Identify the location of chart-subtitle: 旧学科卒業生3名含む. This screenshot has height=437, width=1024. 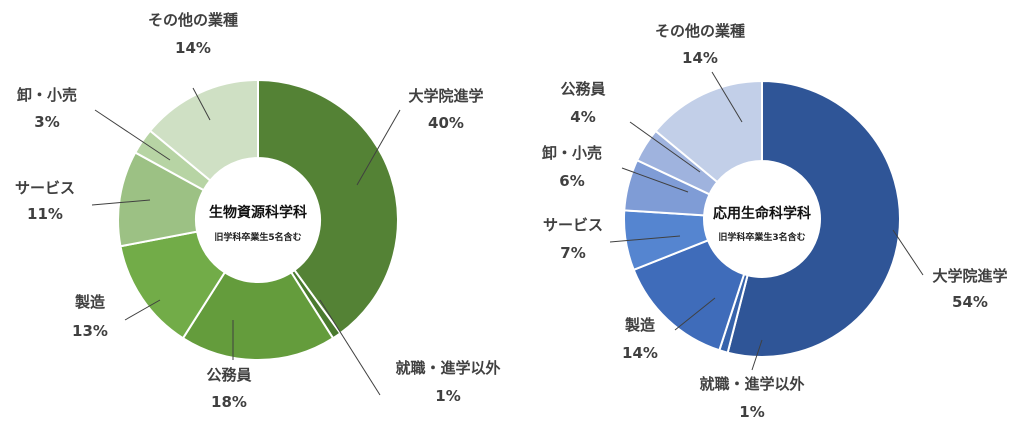
(761, 237).